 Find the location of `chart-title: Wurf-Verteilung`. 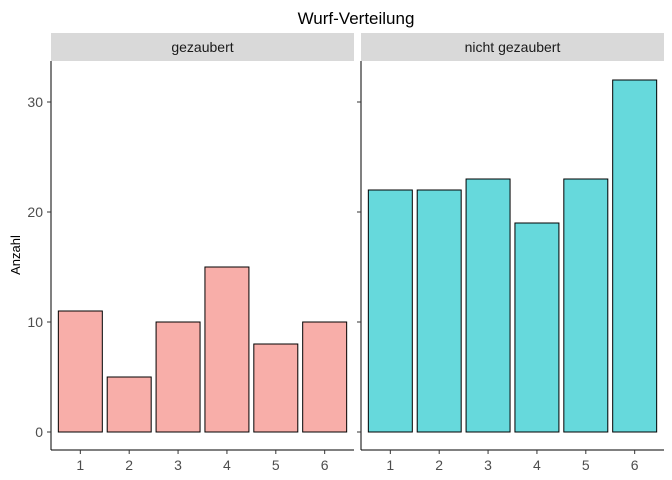

chart-title: Wurf-Verteilung is located at coordinates (356, 18).